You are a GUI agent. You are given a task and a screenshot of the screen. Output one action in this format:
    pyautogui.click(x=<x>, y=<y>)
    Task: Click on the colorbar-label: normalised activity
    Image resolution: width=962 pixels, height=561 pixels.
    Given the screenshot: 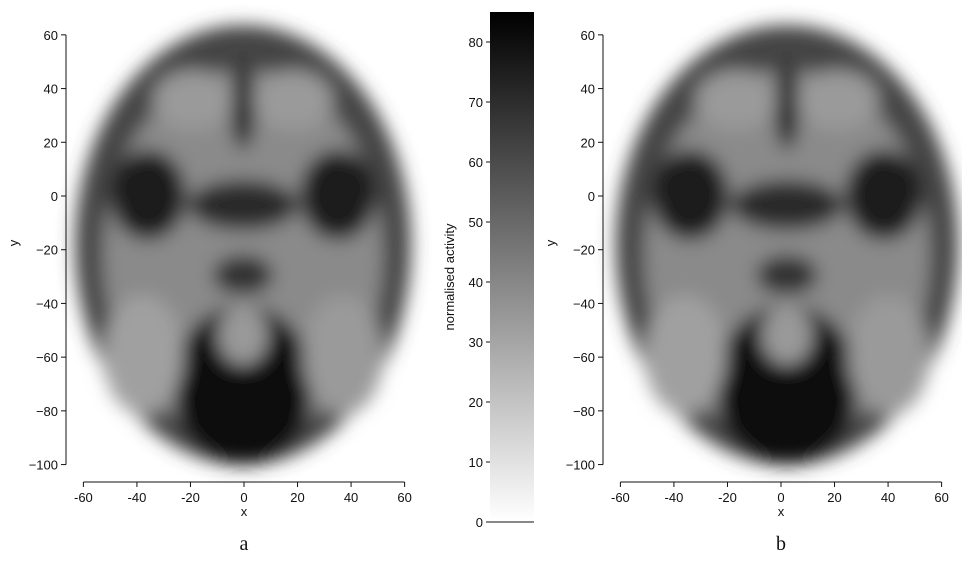 What is the action you would take?
    pyautogui.click(x=449, y=276)
    